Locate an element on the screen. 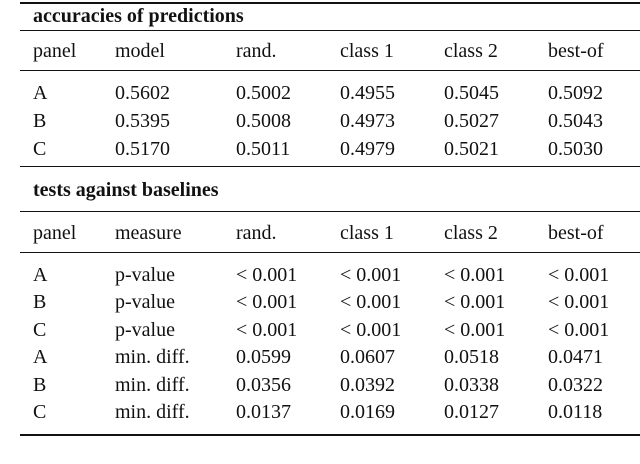 The height and width of the screenshot is (464, 640). table-cell: 0.5045 is located at coordinates (471, 93).